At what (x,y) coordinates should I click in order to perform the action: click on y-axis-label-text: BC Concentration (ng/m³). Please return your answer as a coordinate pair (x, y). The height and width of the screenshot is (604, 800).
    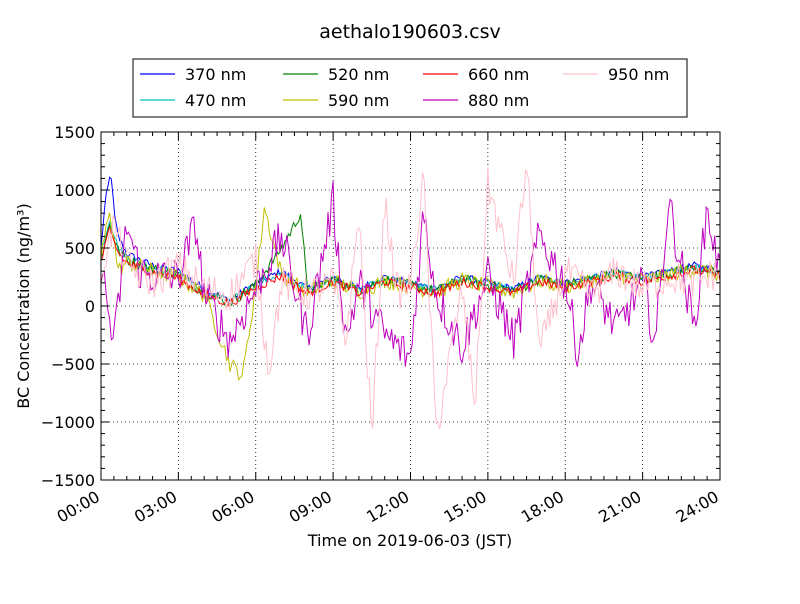
    Looking at the image, I should click on (23, 305).